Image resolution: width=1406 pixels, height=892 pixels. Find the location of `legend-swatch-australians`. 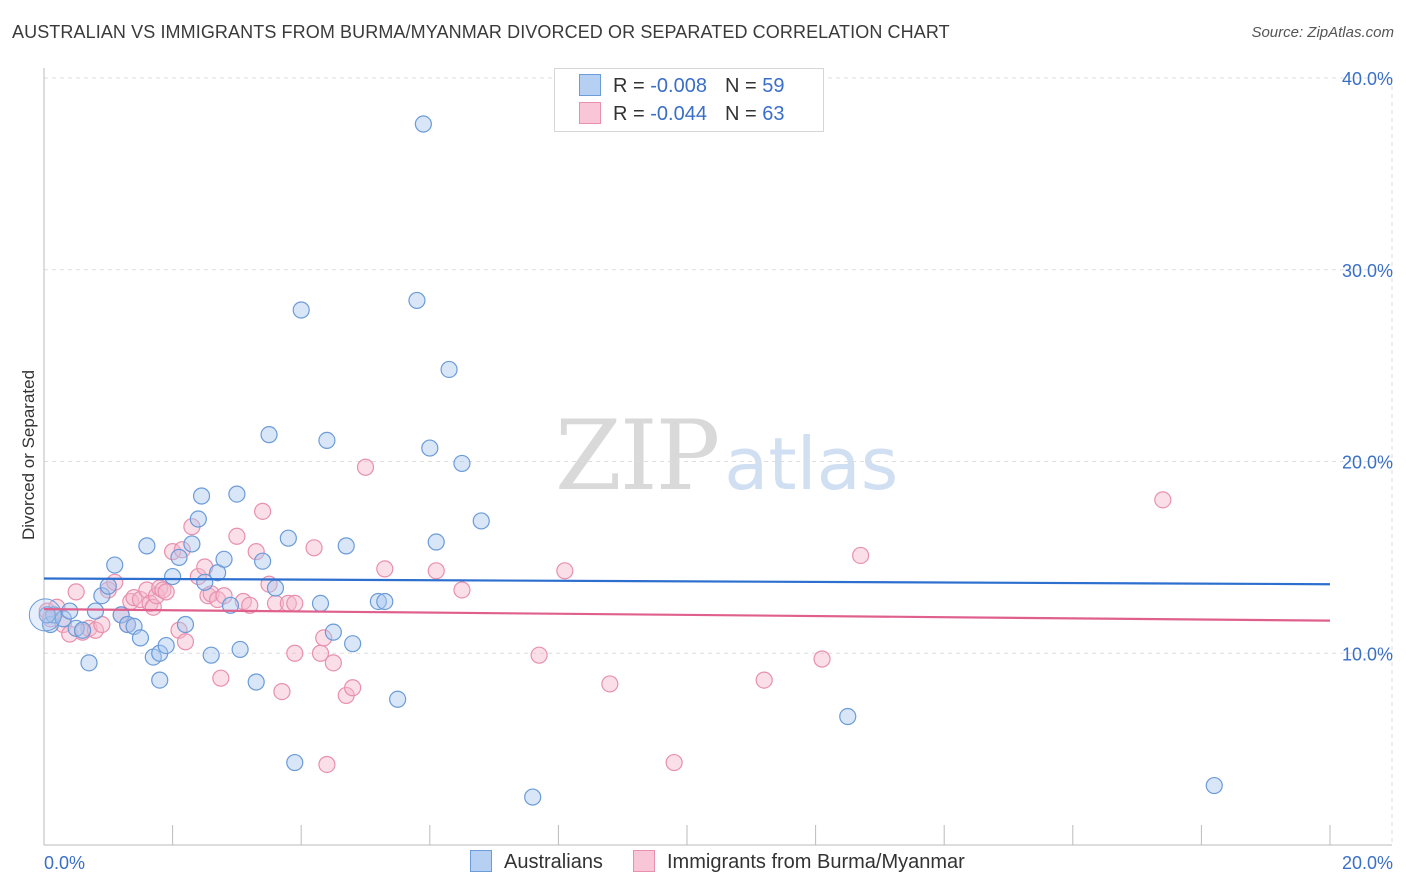

legend-swatch-australians is located at coordinates (590, 84).